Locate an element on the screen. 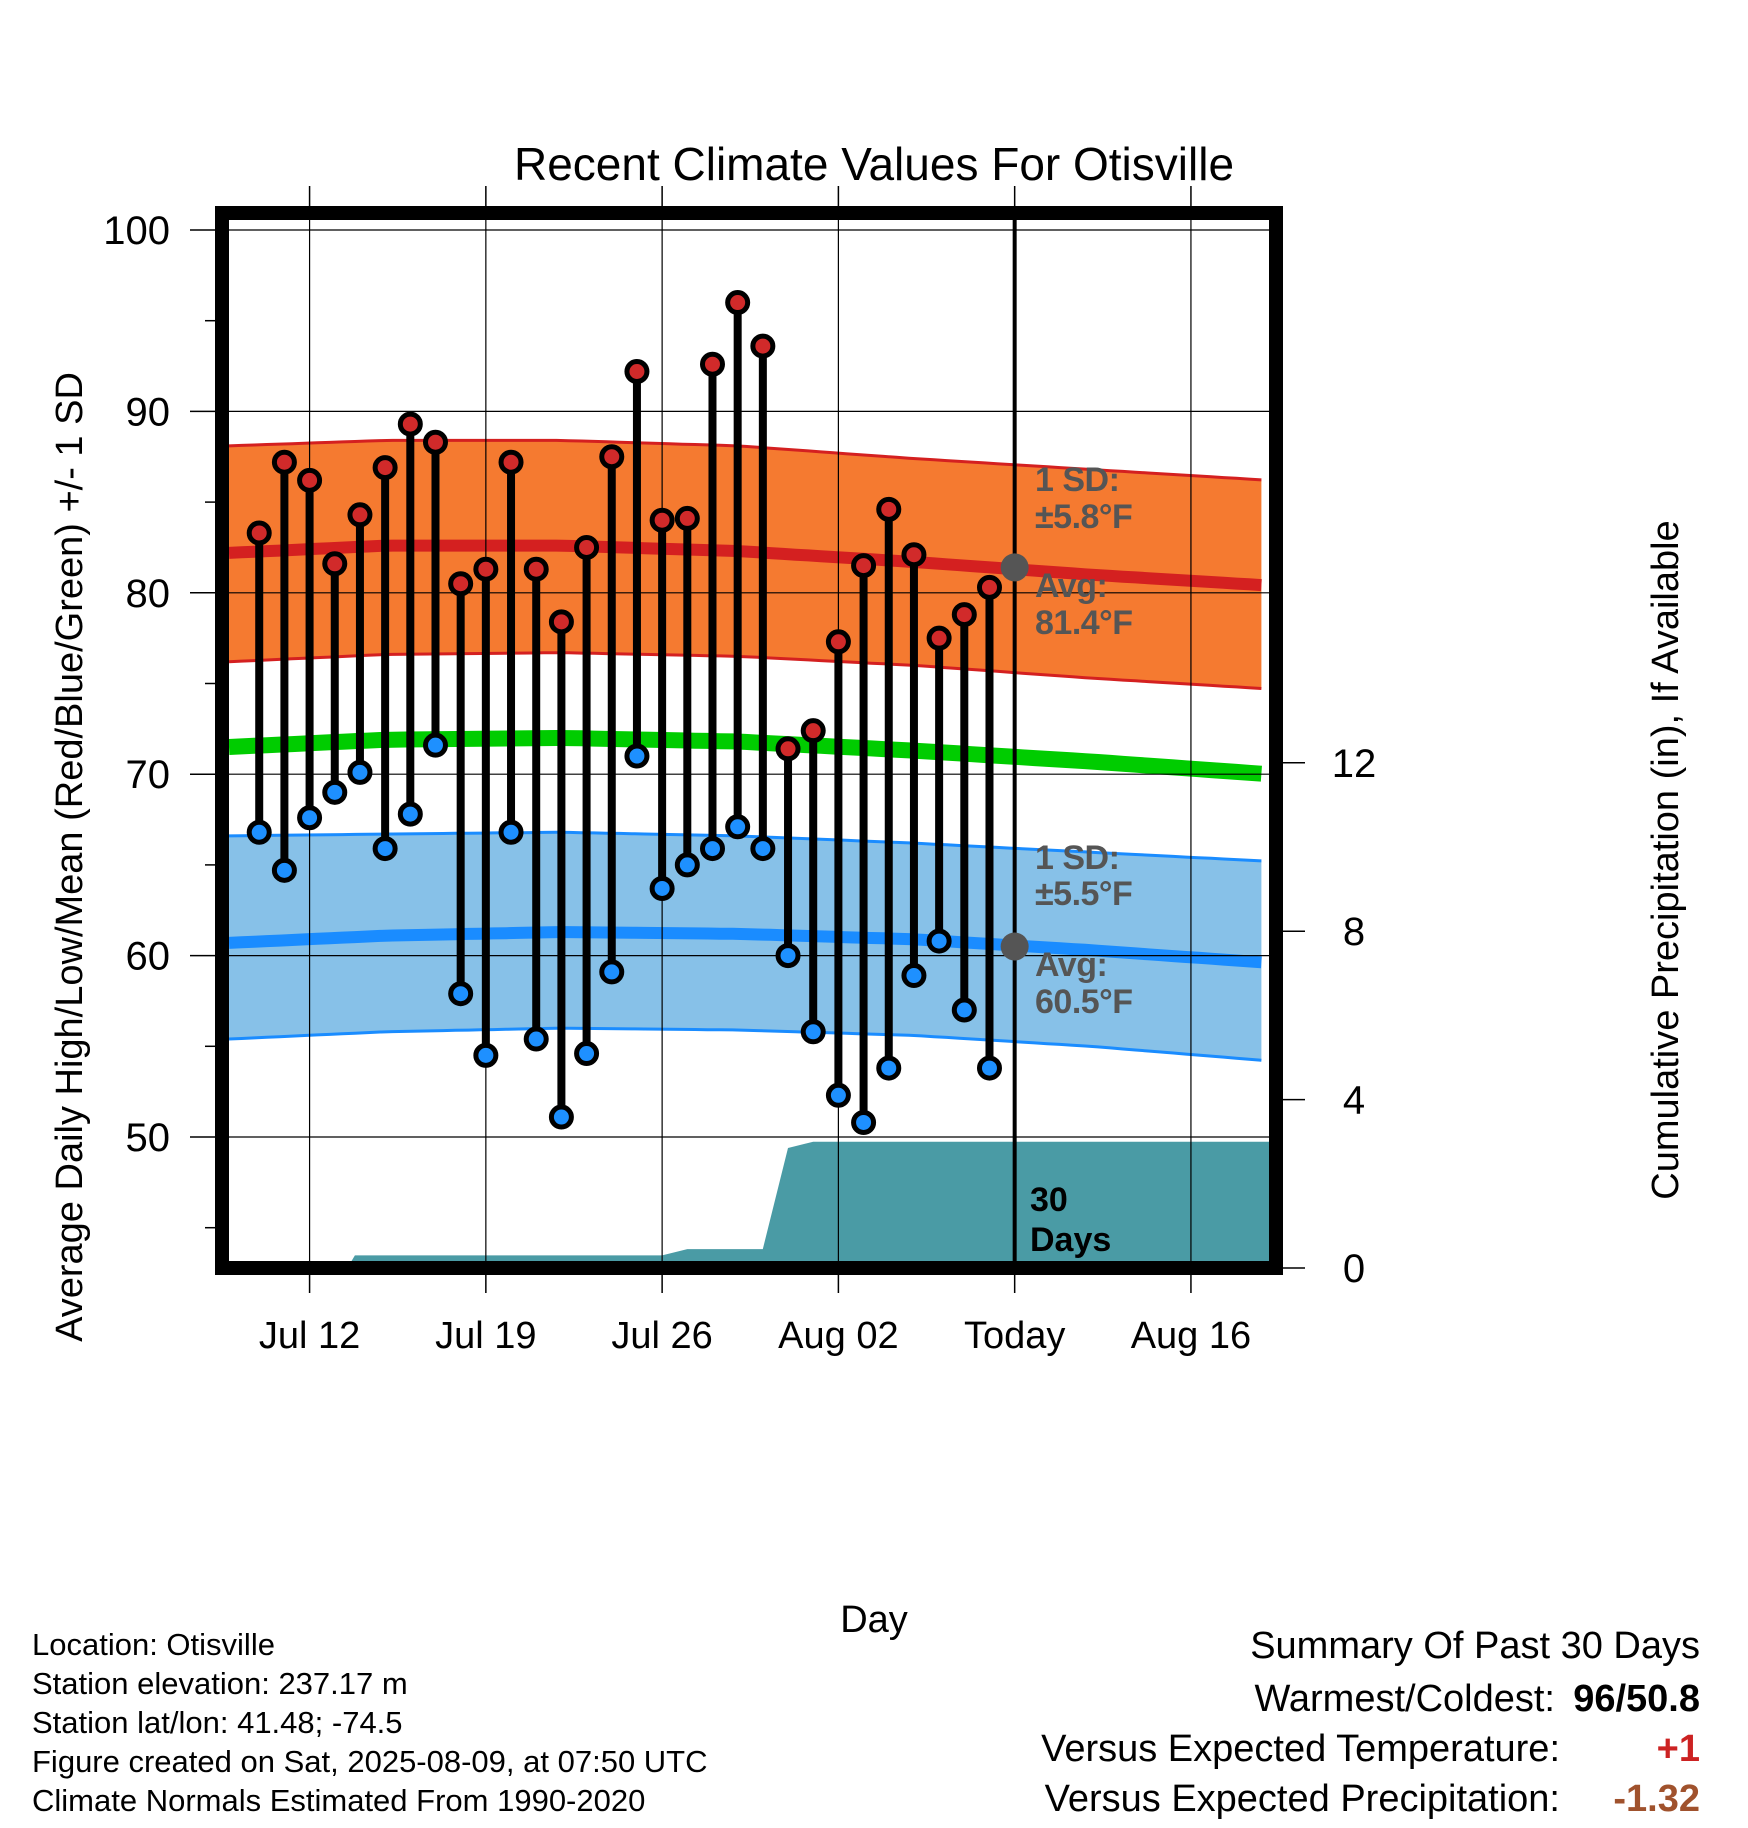  x-axis-label: Day is located at coordinates (874, 1620).